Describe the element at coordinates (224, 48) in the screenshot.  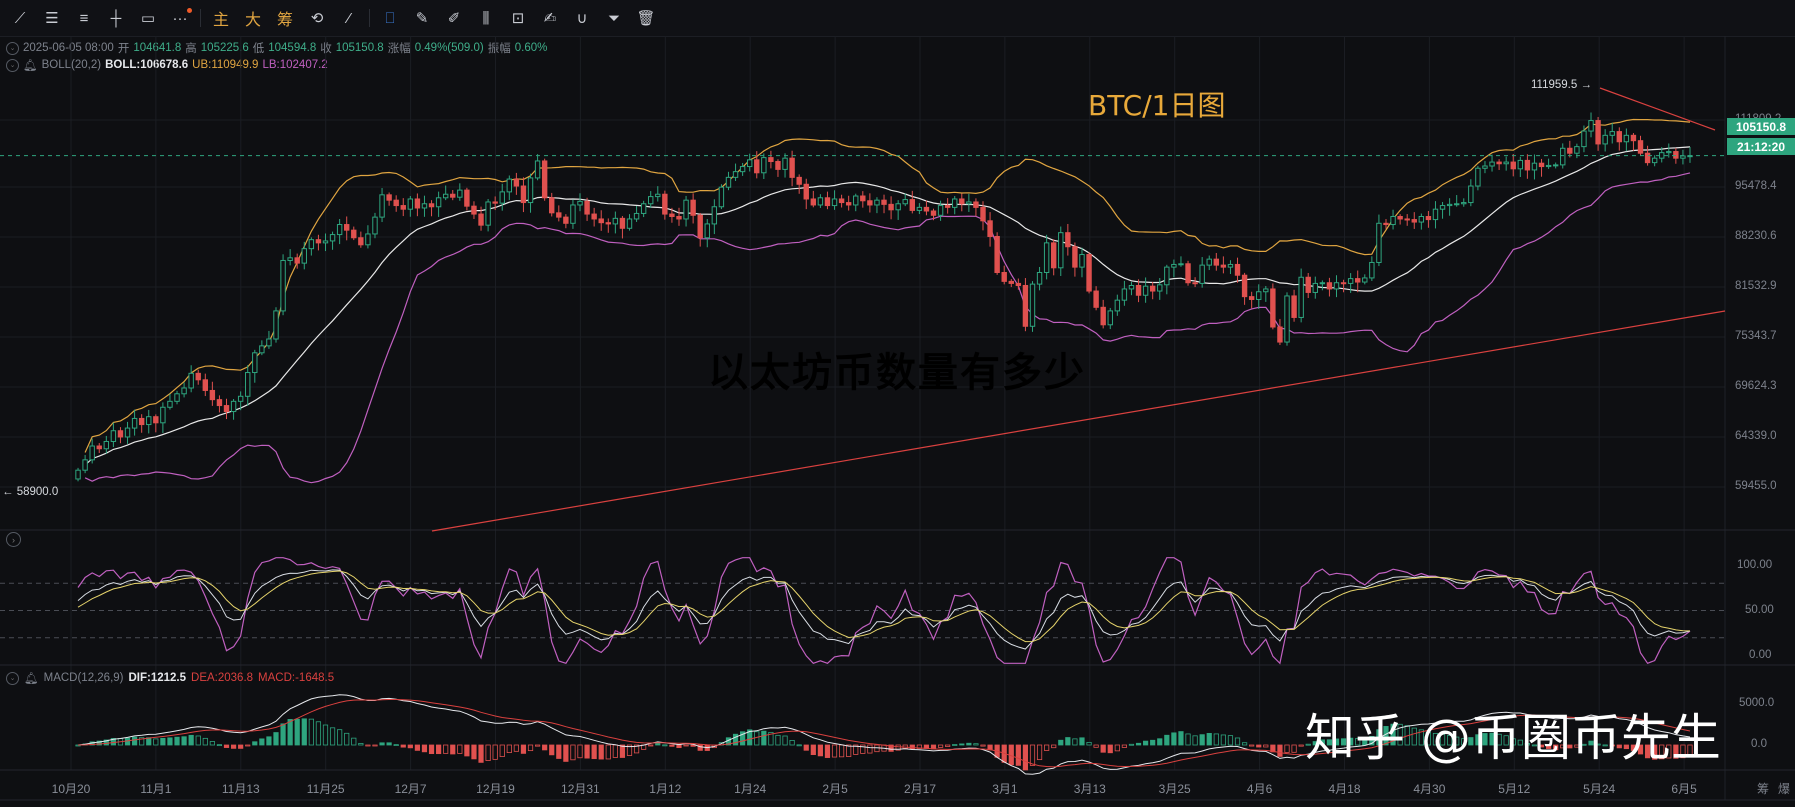
I see `high-value: 105225.6` at that location.